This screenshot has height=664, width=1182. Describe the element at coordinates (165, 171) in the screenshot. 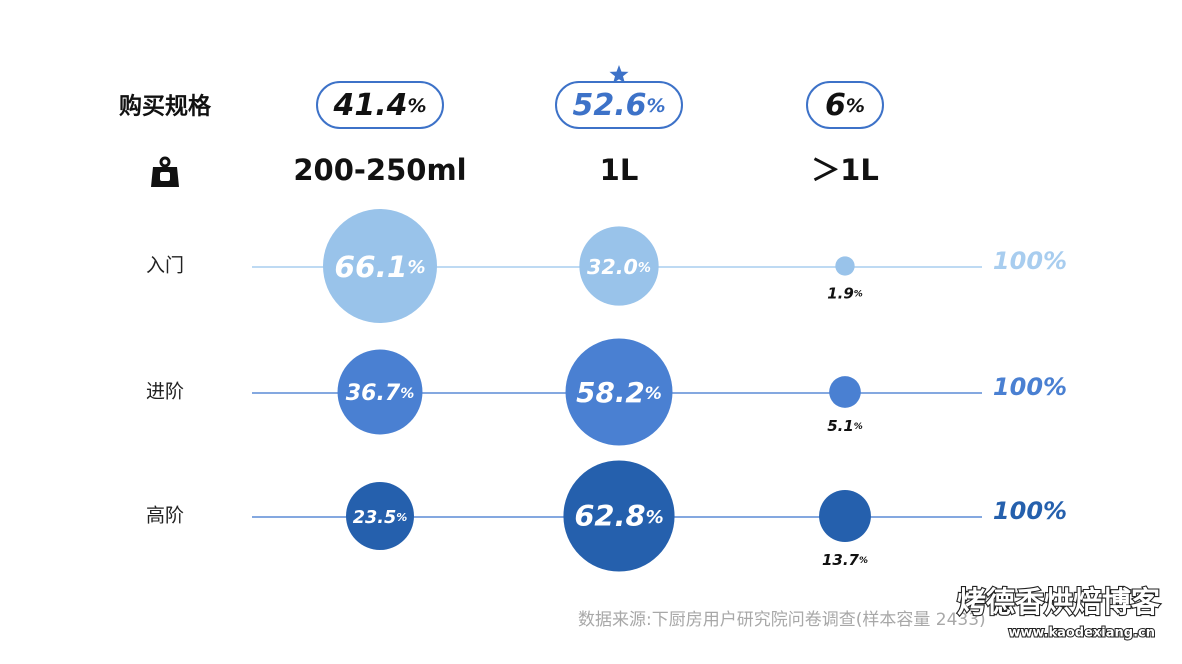

I see `weight-icon` at that location.